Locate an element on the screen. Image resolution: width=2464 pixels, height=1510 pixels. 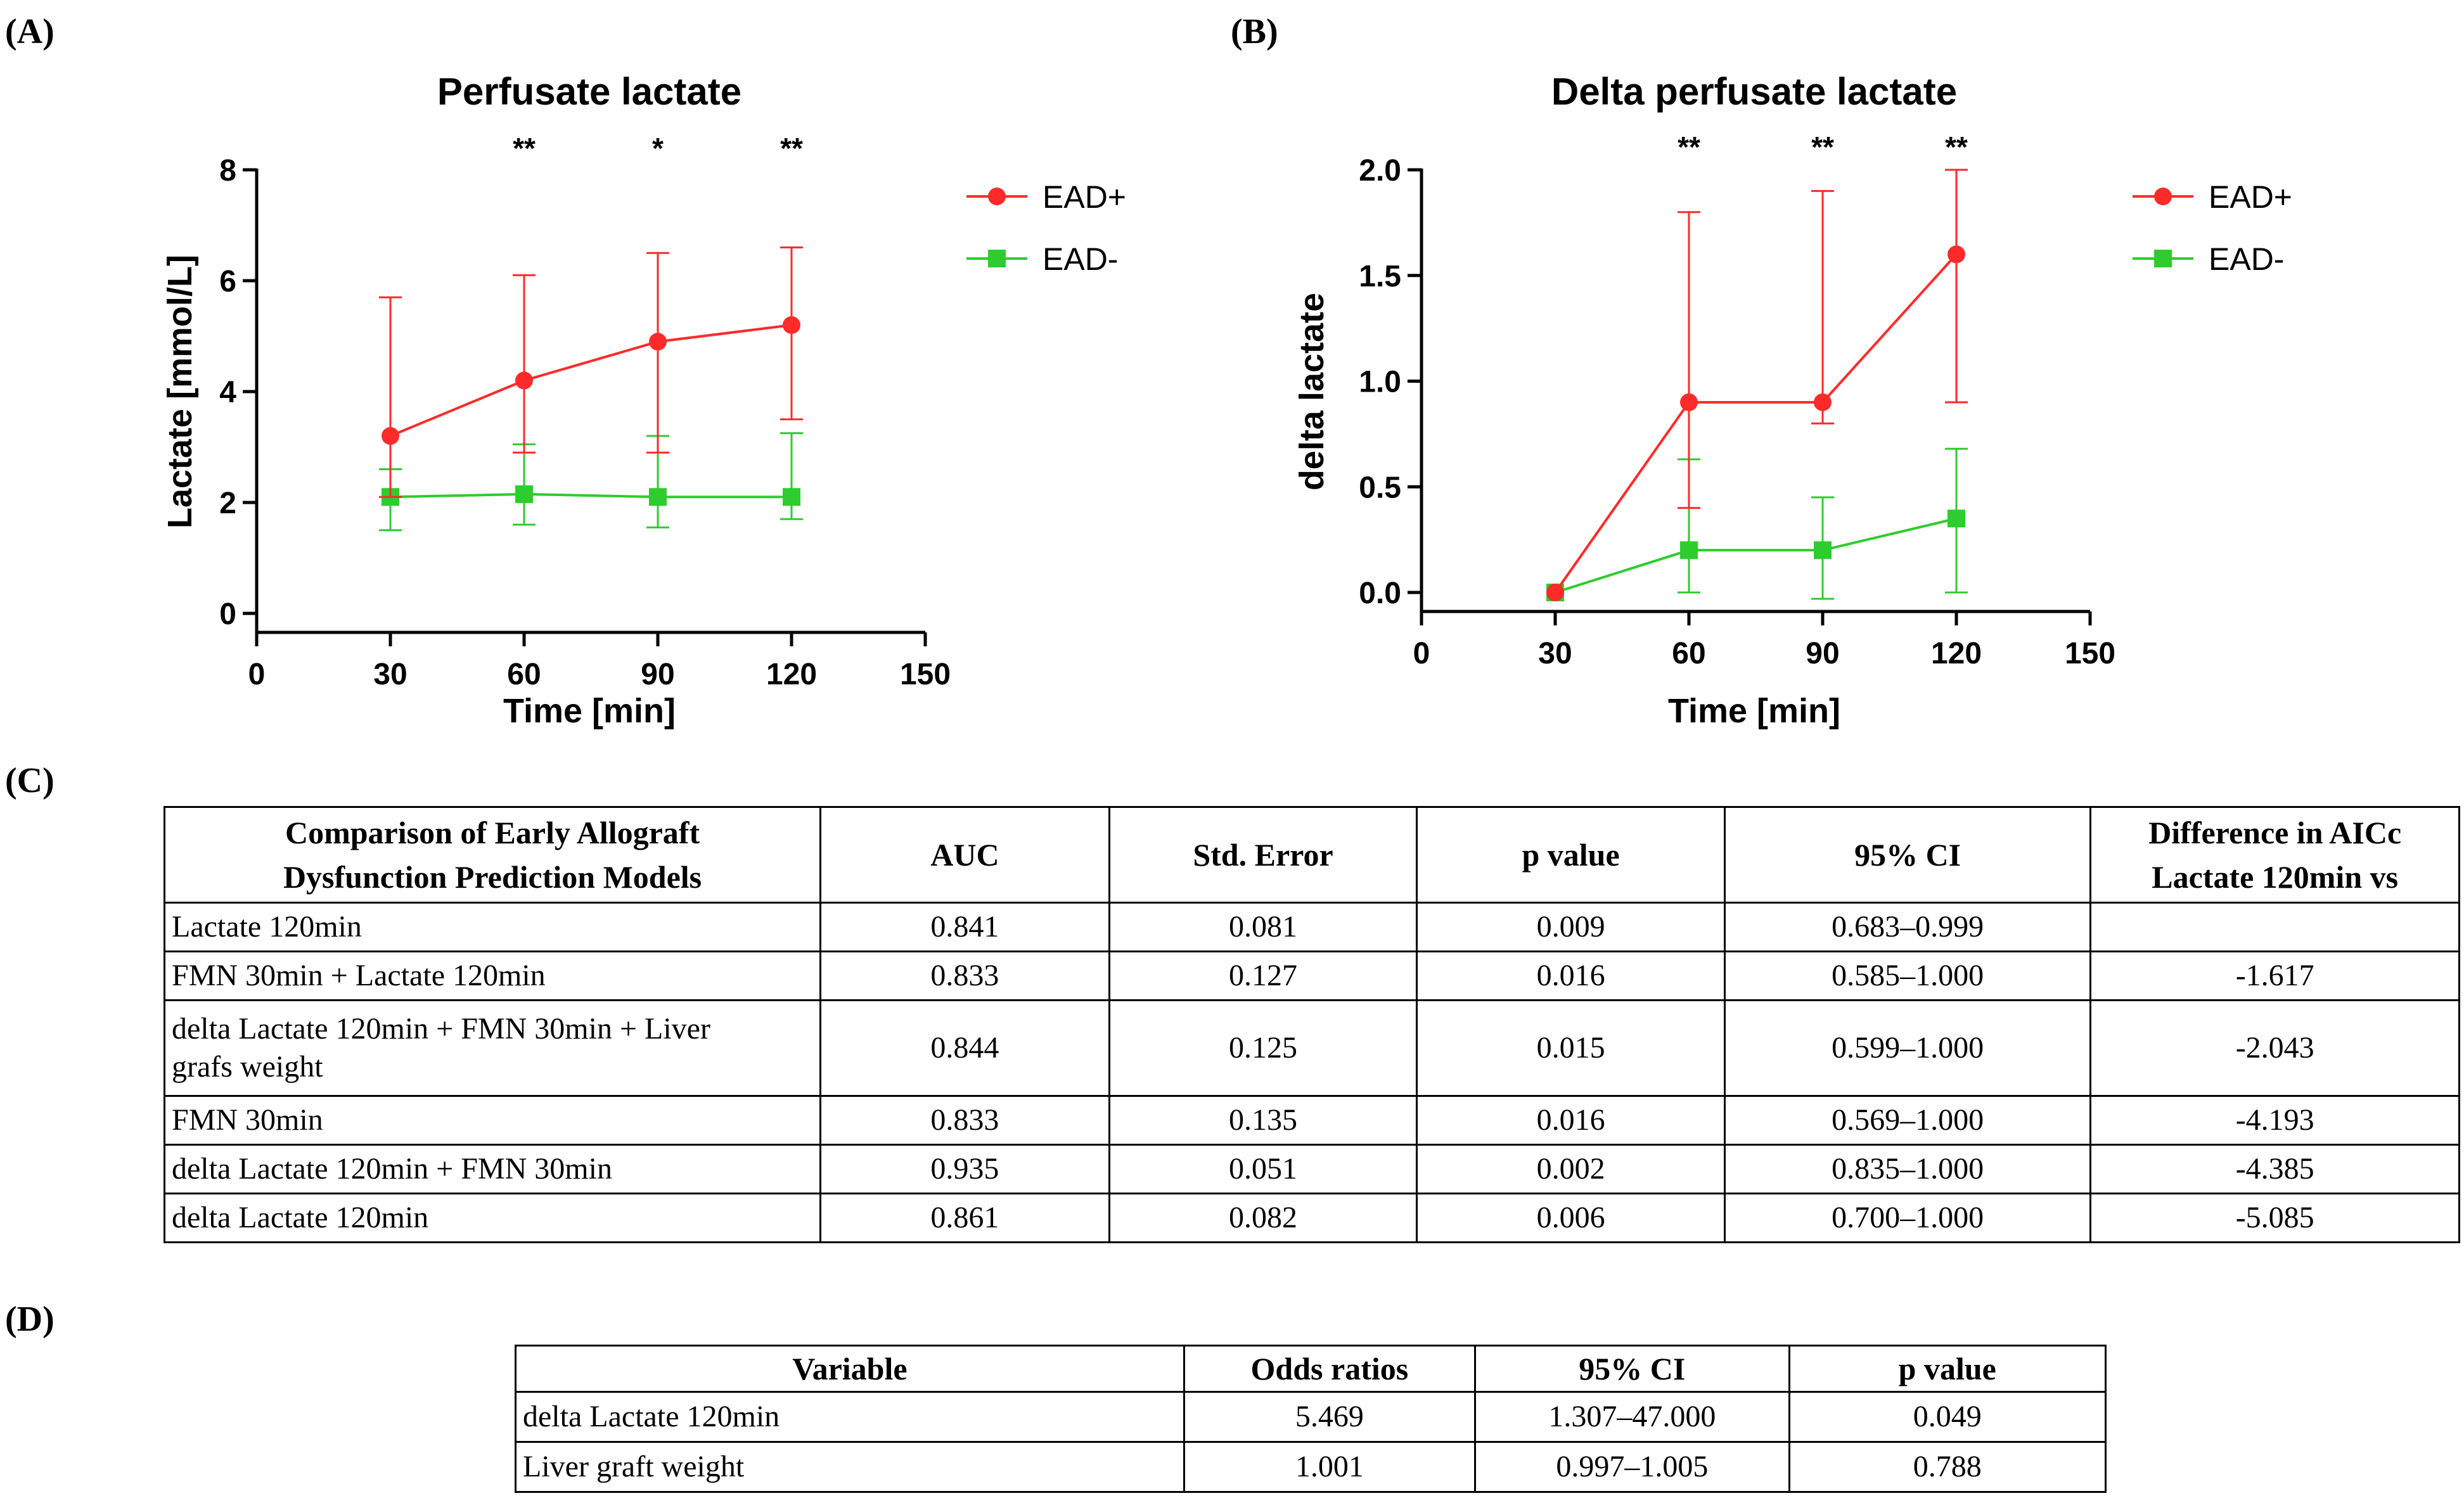
model-cell: delta Lactate 120min is located at coordinates (492, 1218).